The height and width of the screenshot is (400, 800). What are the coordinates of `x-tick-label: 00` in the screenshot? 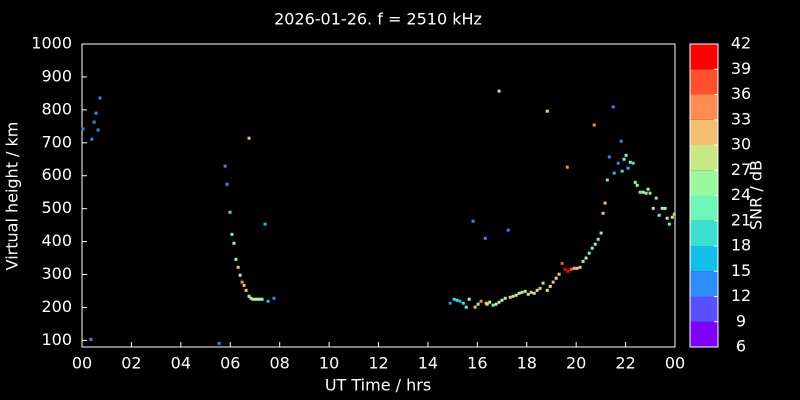 It's located at (82, 363).